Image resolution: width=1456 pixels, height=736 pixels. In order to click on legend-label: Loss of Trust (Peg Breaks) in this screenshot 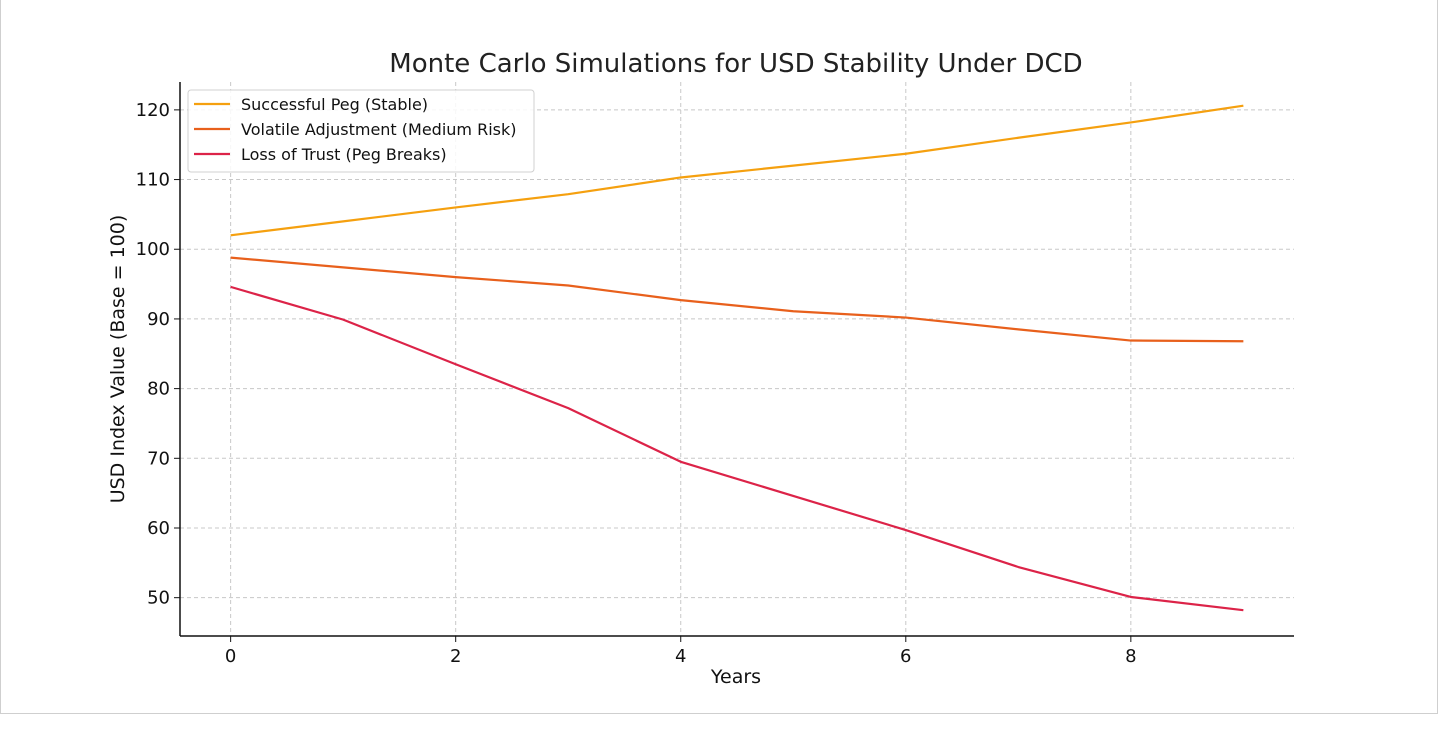, I will do `click(344, 154)`.